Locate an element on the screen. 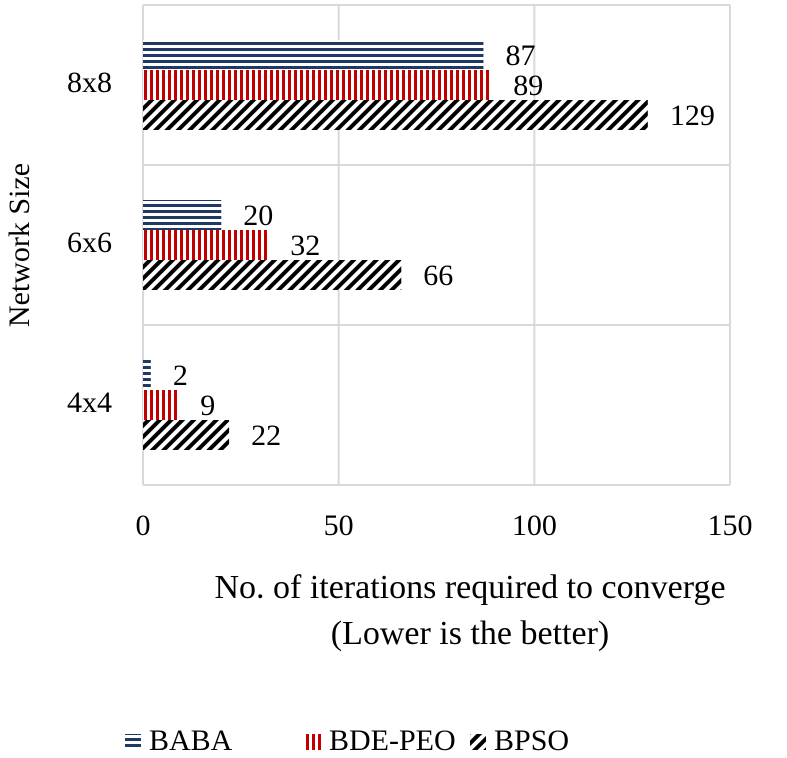 This screenshot has width=787, height=758. x-tick-label: 100 is located at coordinates (534, 525).